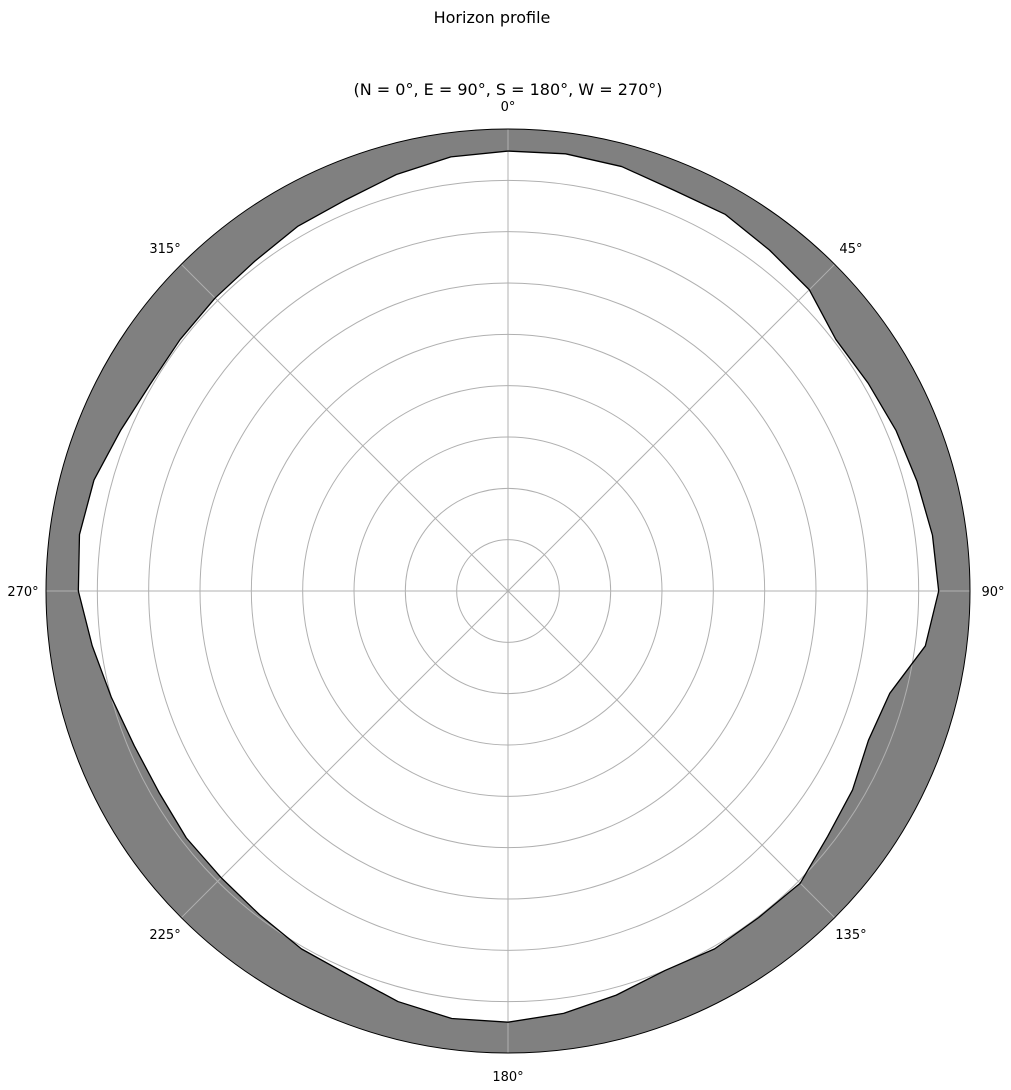  What do you see at coordinates (507, 1077) in the screenshot?
I see `angle-tick-label-180: 180°` at bounding box center [507, 1077].